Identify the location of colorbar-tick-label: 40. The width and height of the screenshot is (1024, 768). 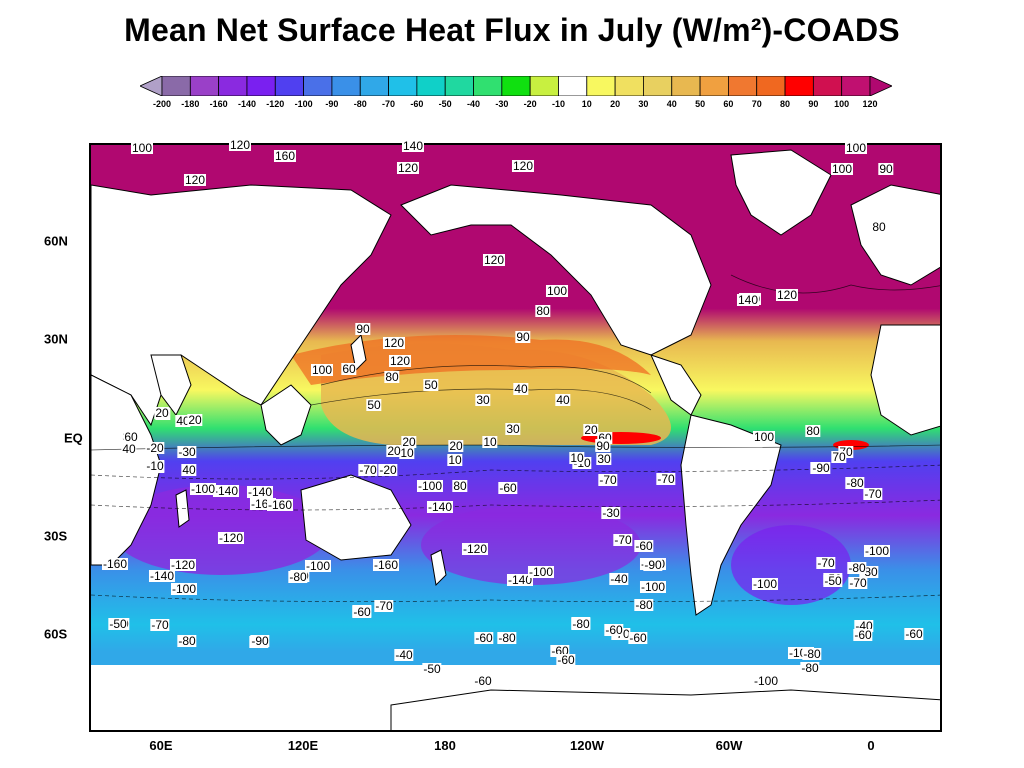
(671, 104).